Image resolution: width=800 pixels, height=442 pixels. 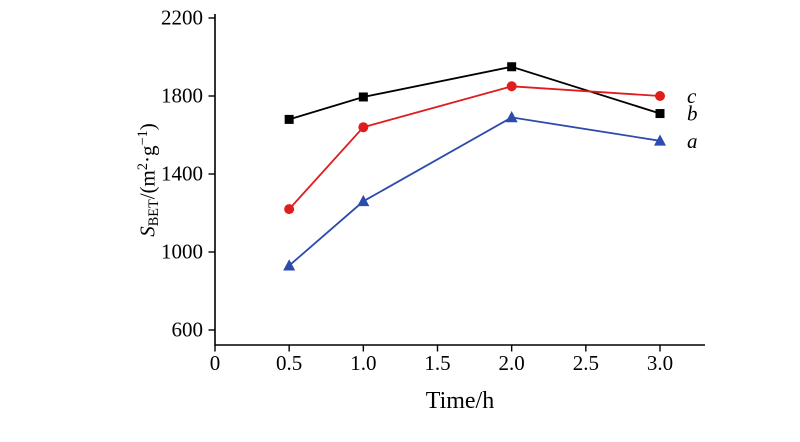 I want to click on y-axis-title: SBET/(m2·g−1), so click(x=149, y=179).